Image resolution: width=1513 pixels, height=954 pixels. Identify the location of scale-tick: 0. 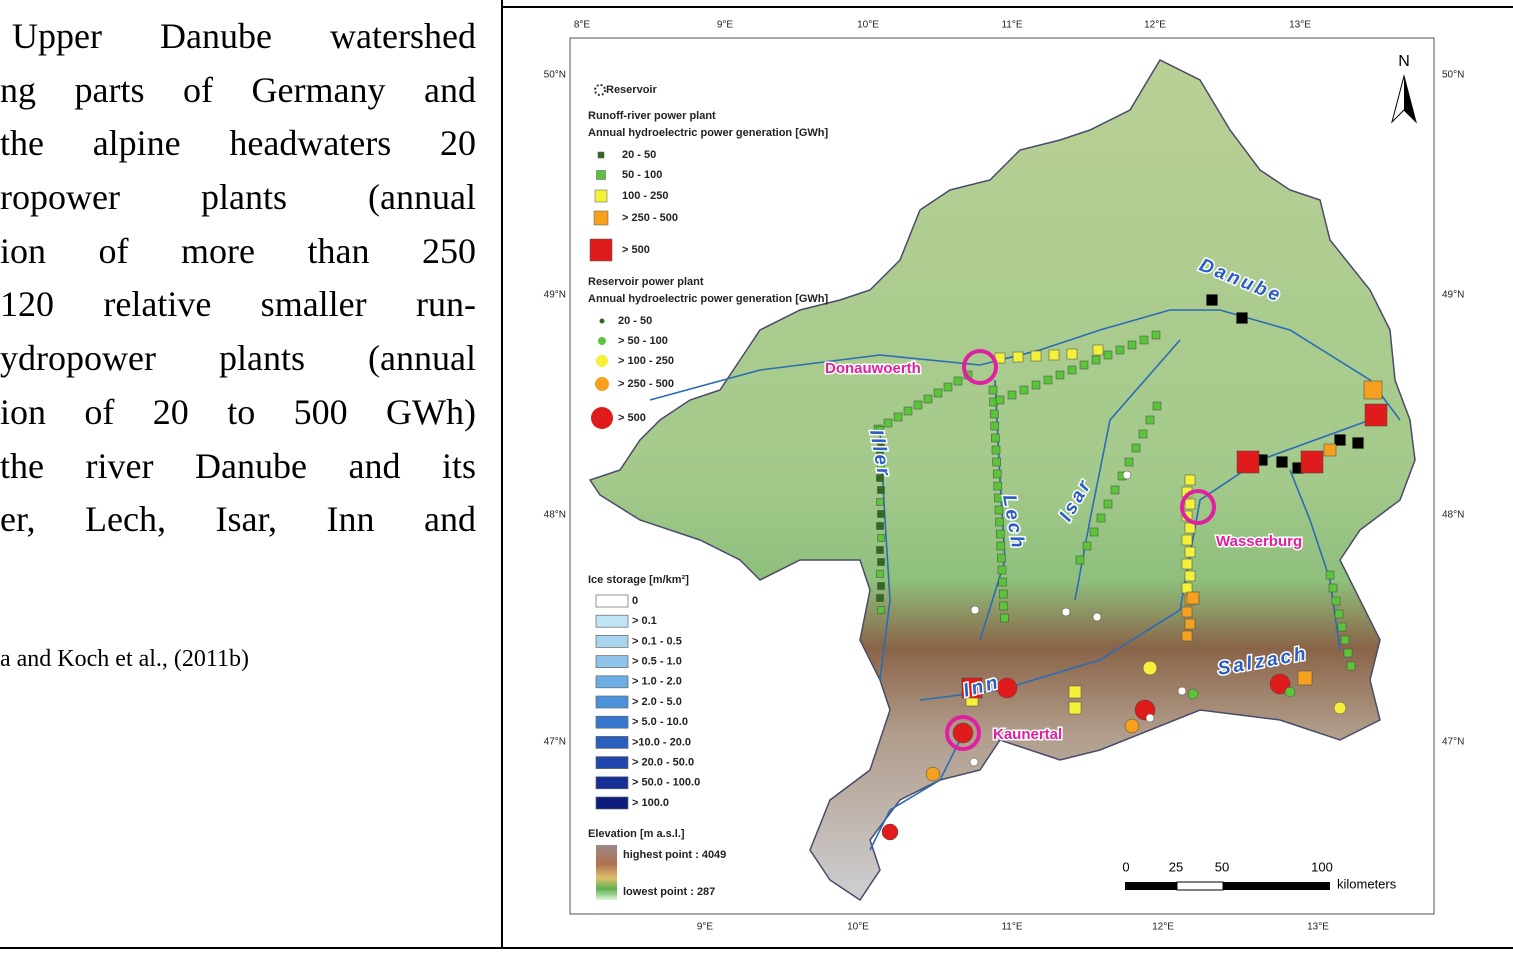
(1125, 866).